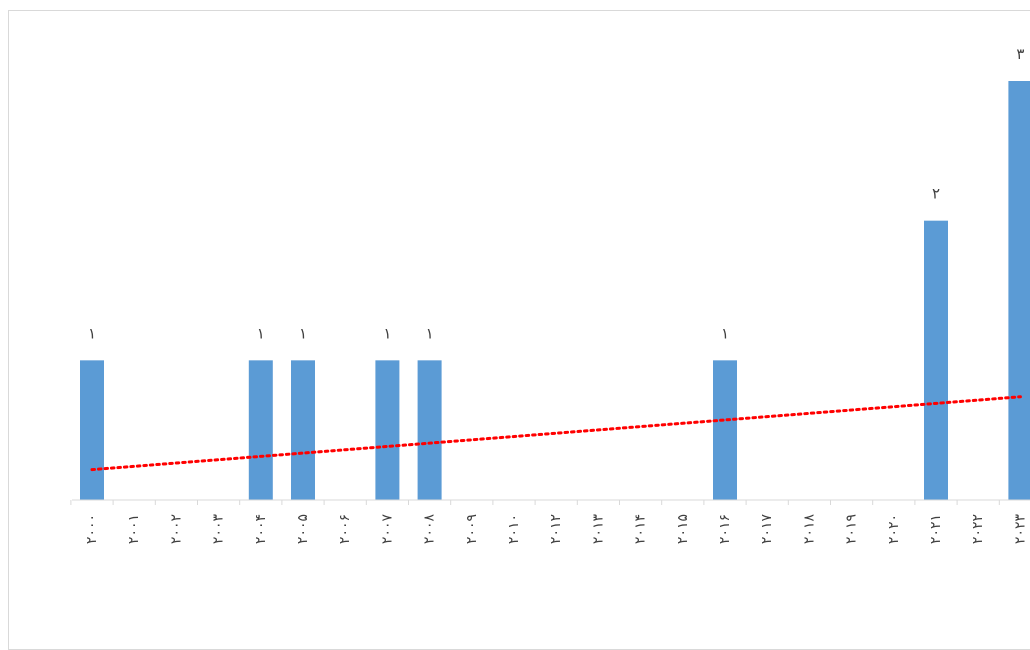 This screenshot has height=650, width=1030. What do you see at coordinates (430, 333) in the screenshot?
I see `data-label-8: ۱` at bounding box center [430, 333].